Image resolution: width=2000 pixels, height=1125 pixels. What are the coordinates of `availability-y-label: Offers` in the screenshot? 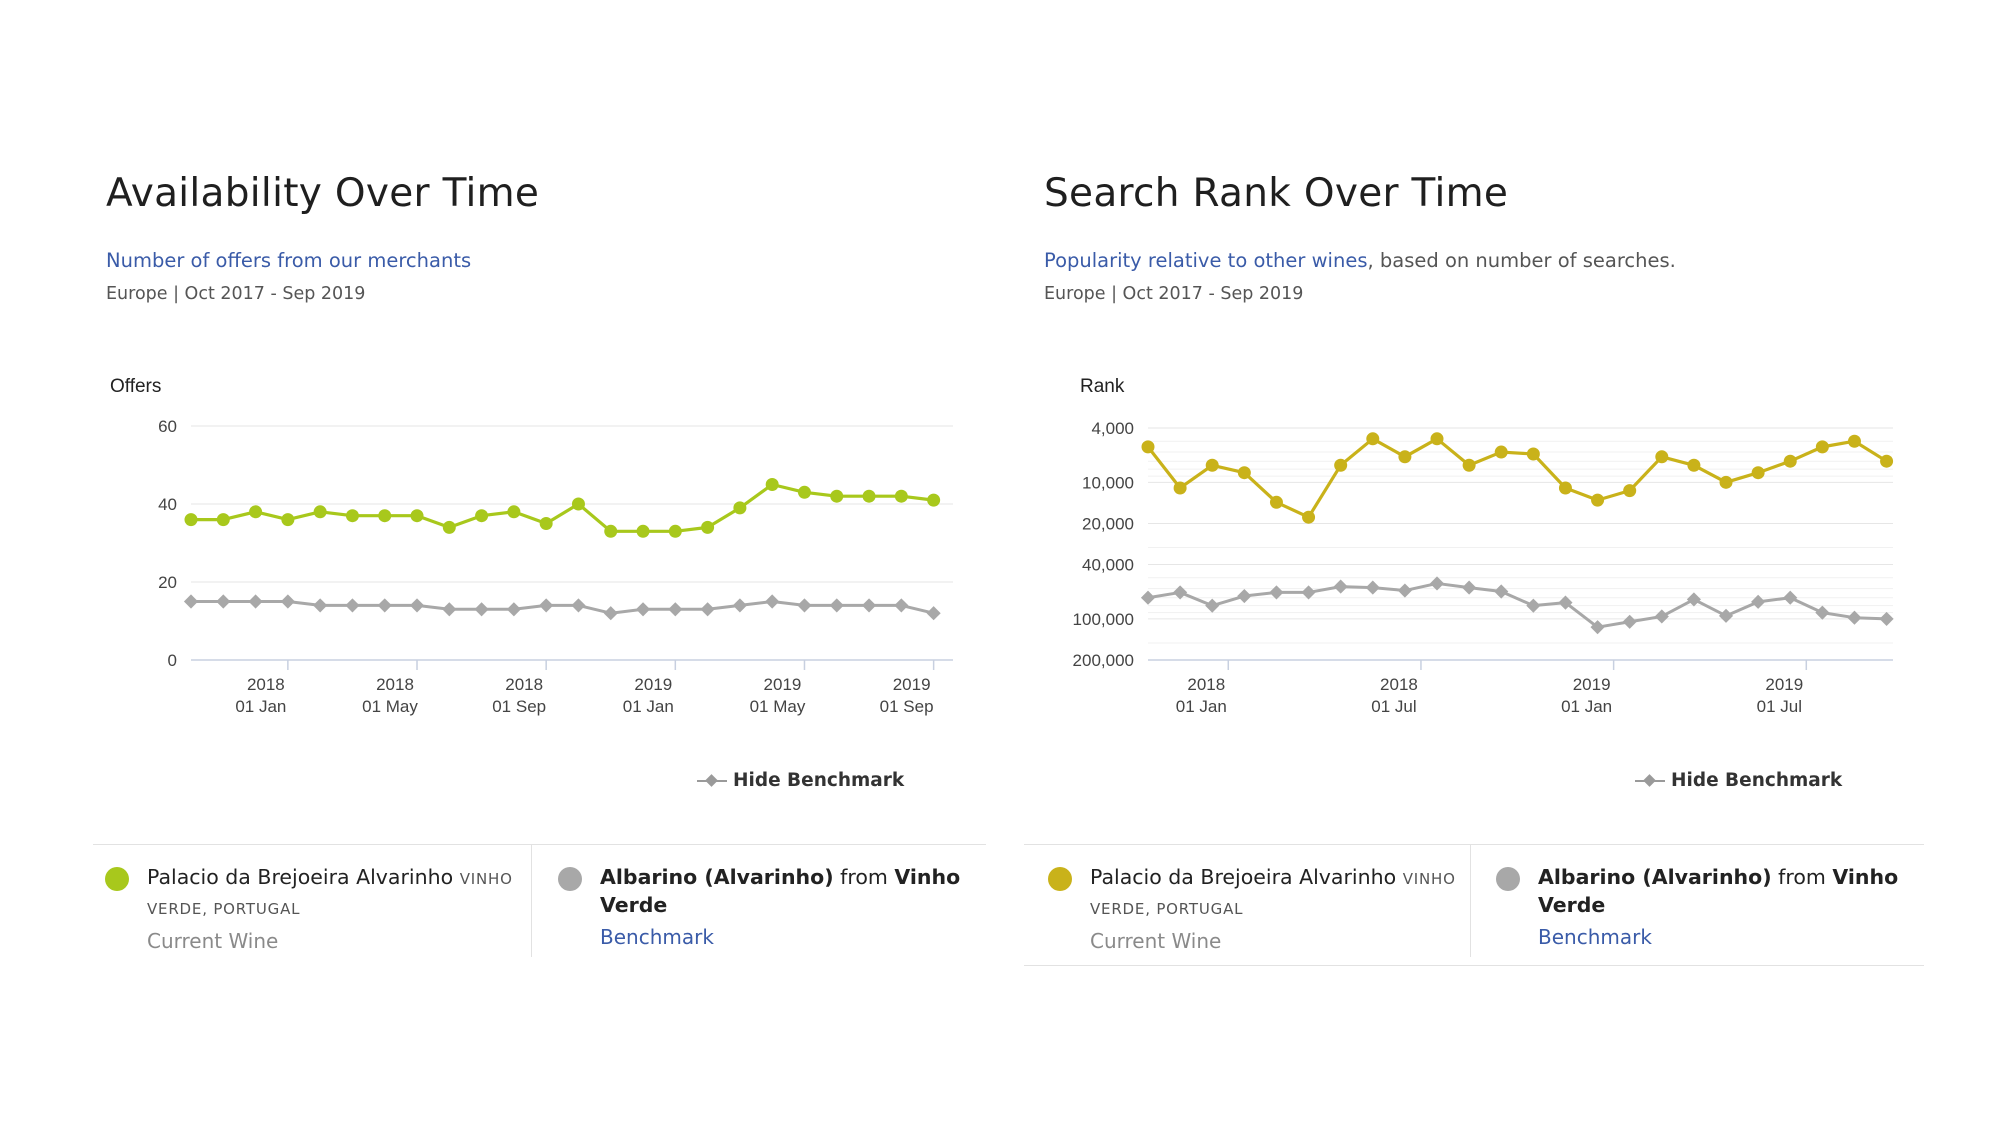 It's located at (135, 386).